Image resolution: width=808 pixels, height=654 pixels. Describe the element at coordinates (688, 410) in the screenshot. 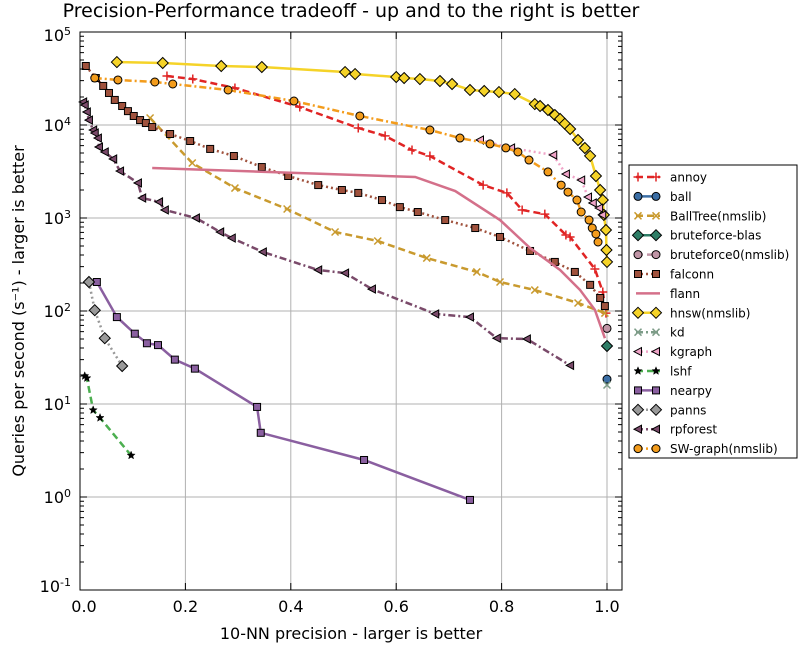

I see `legend-label: panns` at that location.